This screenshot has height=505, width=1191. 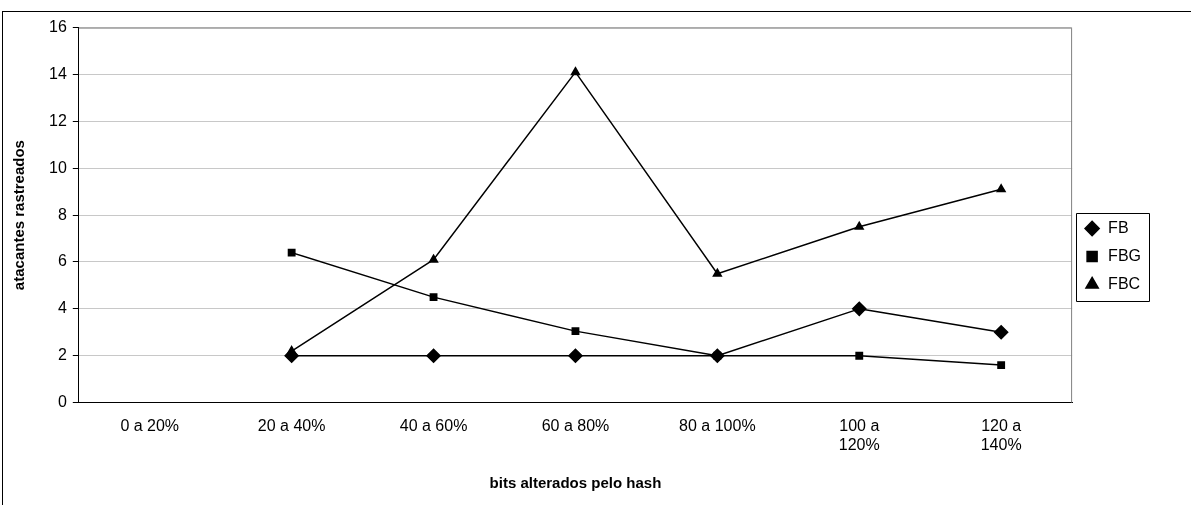 What do you see at coordinates (575, 425) in the screenshot?
I see `x-tick-label: 60 a 80%` at bounding box center [575, 425].